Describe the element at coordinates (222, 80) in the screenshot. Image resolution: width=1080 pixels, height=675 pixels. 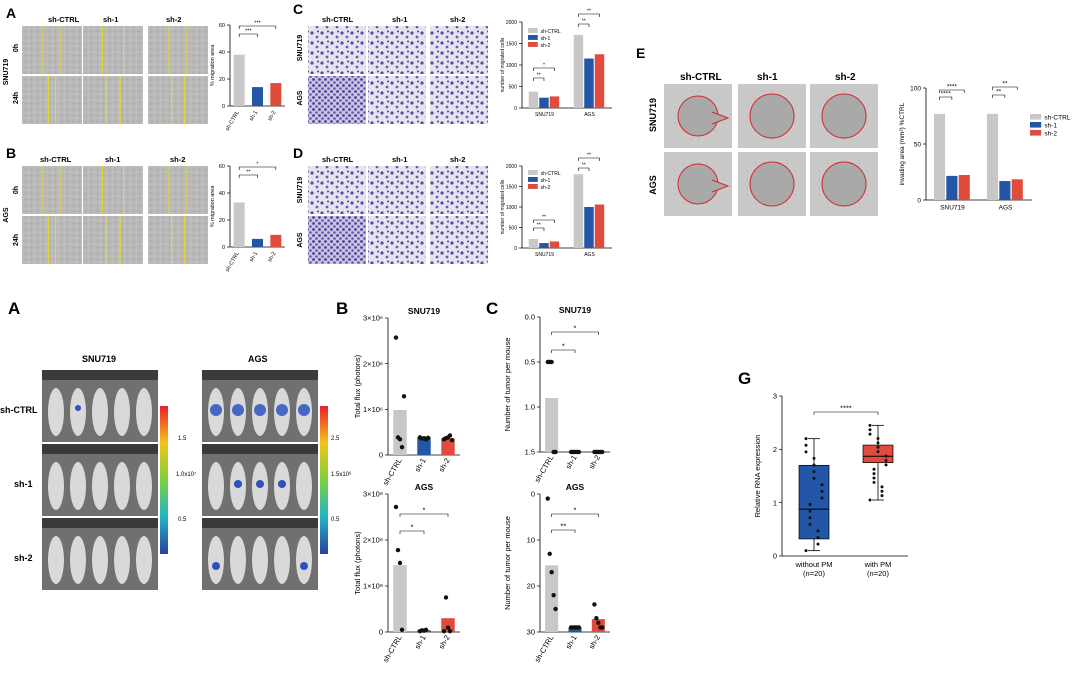
I see `y-tick-label: 20` at that location.